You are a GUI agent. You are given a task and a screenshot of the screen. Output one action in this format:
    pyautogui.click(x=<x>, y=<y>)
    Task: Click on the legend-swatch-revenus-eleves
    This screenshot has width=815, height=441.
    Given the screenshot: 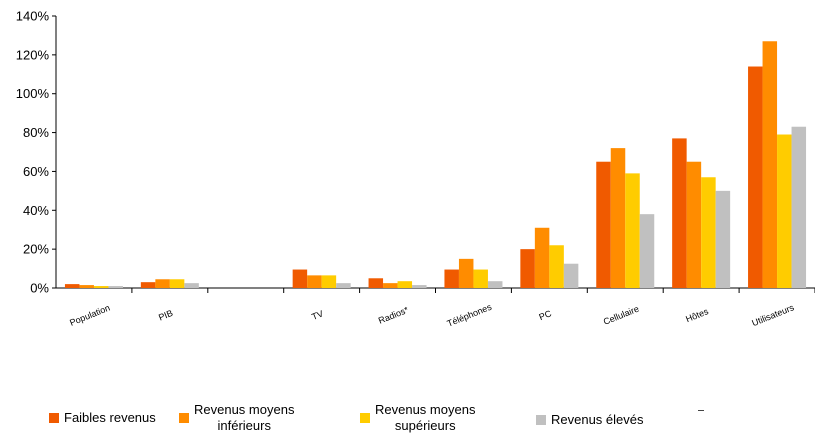 What is the action you would take?
    pyautogui.click(x=541, y=420)
    